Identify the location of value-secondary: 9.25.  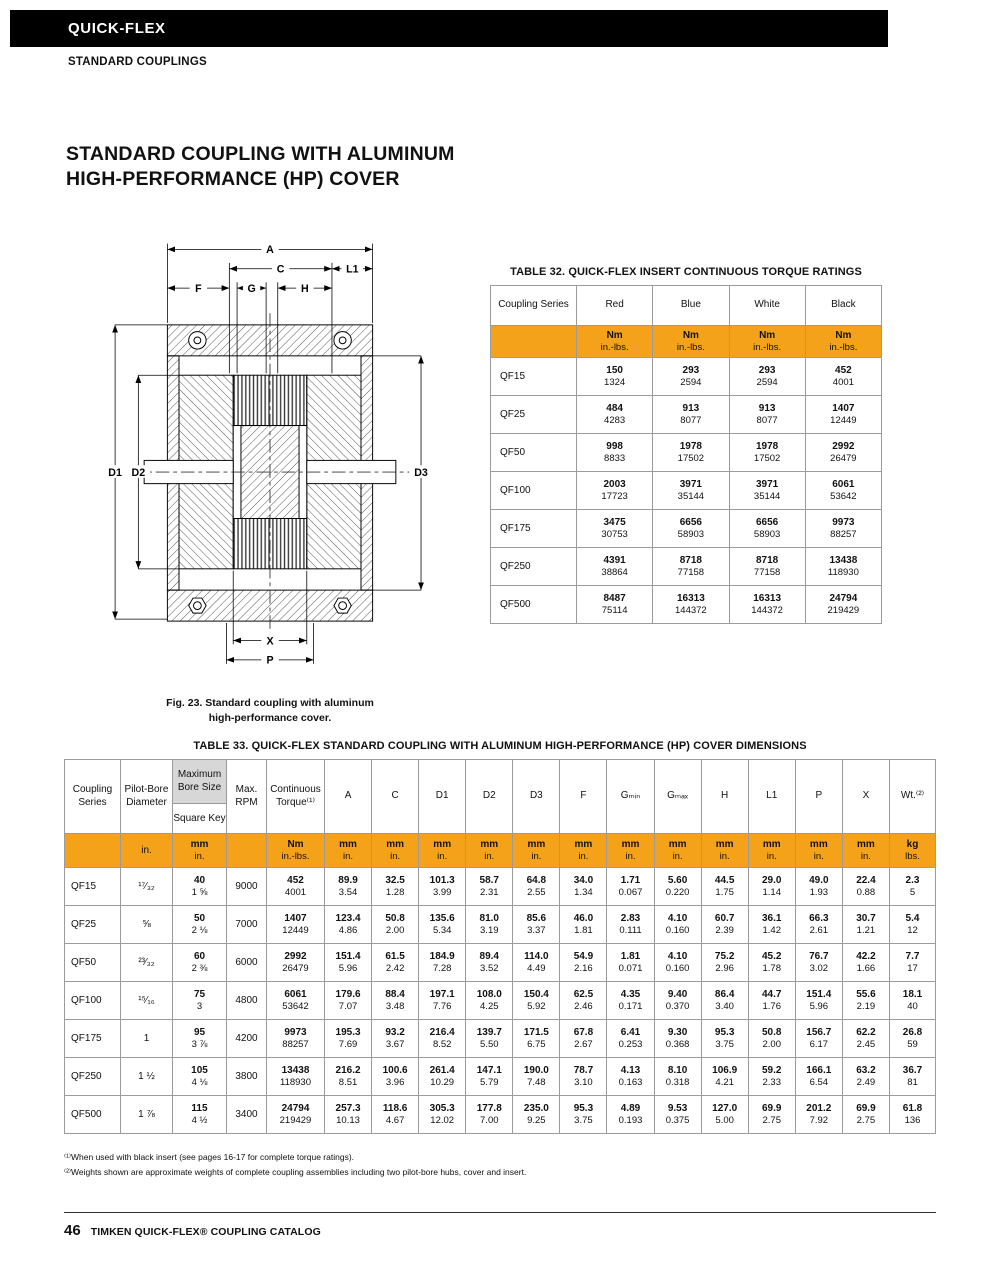
(536, 1121).